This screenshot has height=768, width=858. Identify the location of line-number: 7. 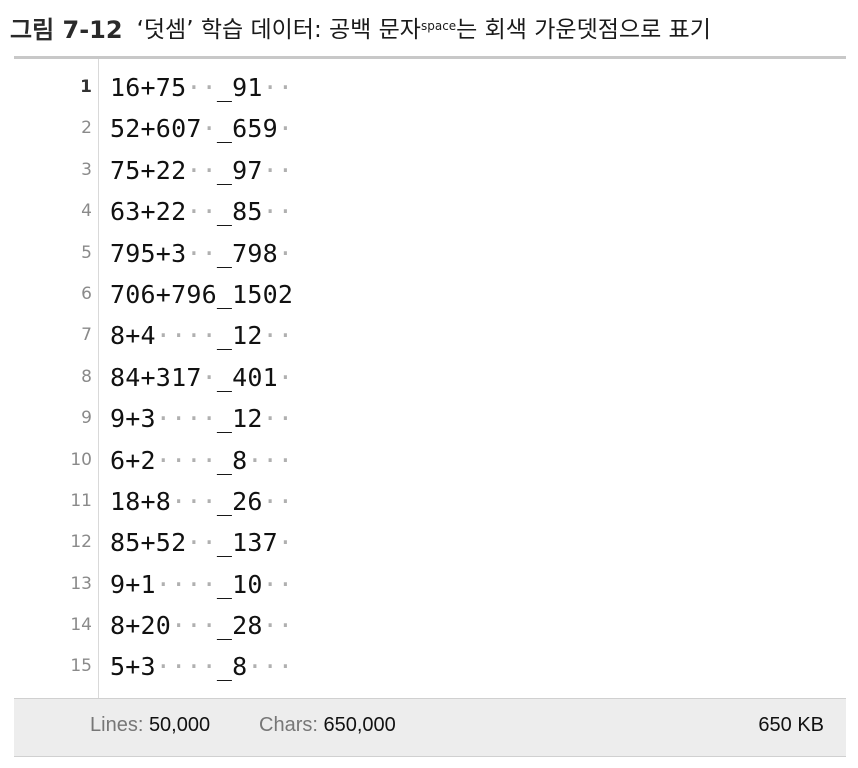
(86, 335).